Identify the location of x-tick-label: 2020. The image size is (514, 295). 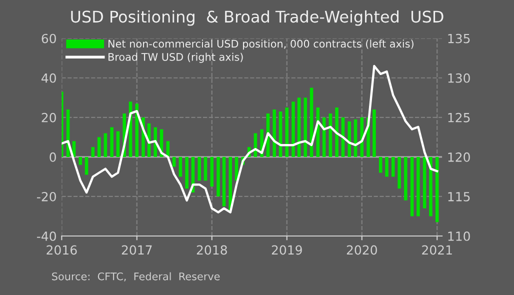
(361, 250).